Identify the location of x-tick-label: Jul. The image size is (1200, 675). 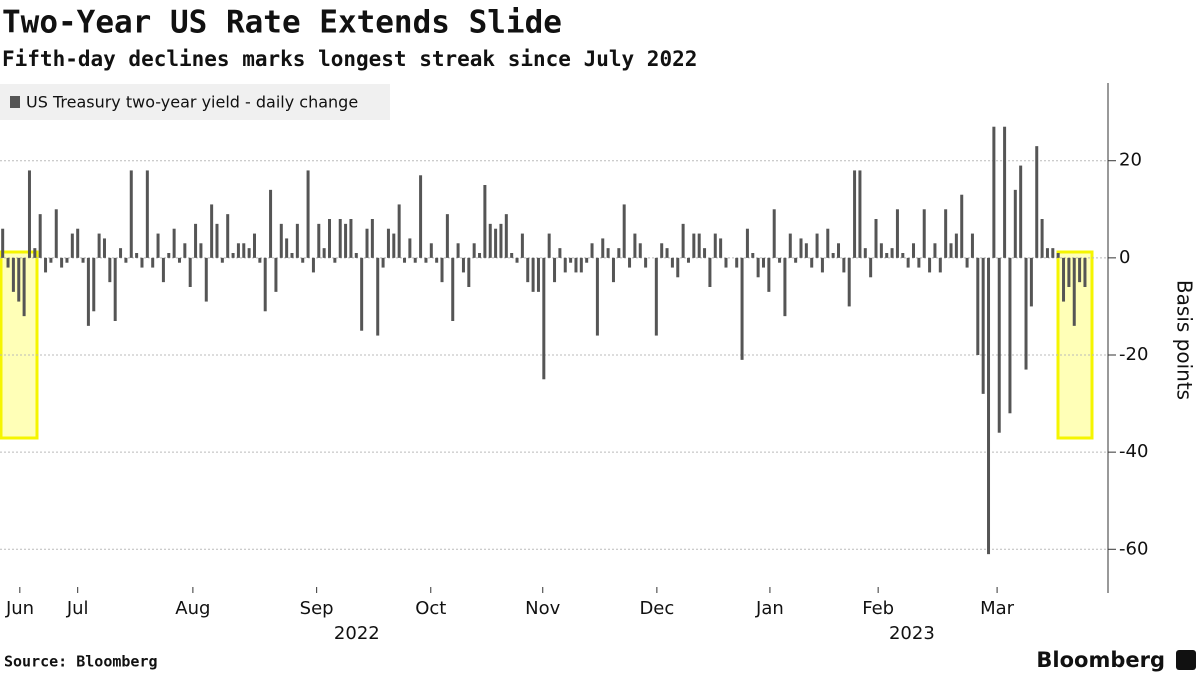
(77, 608).